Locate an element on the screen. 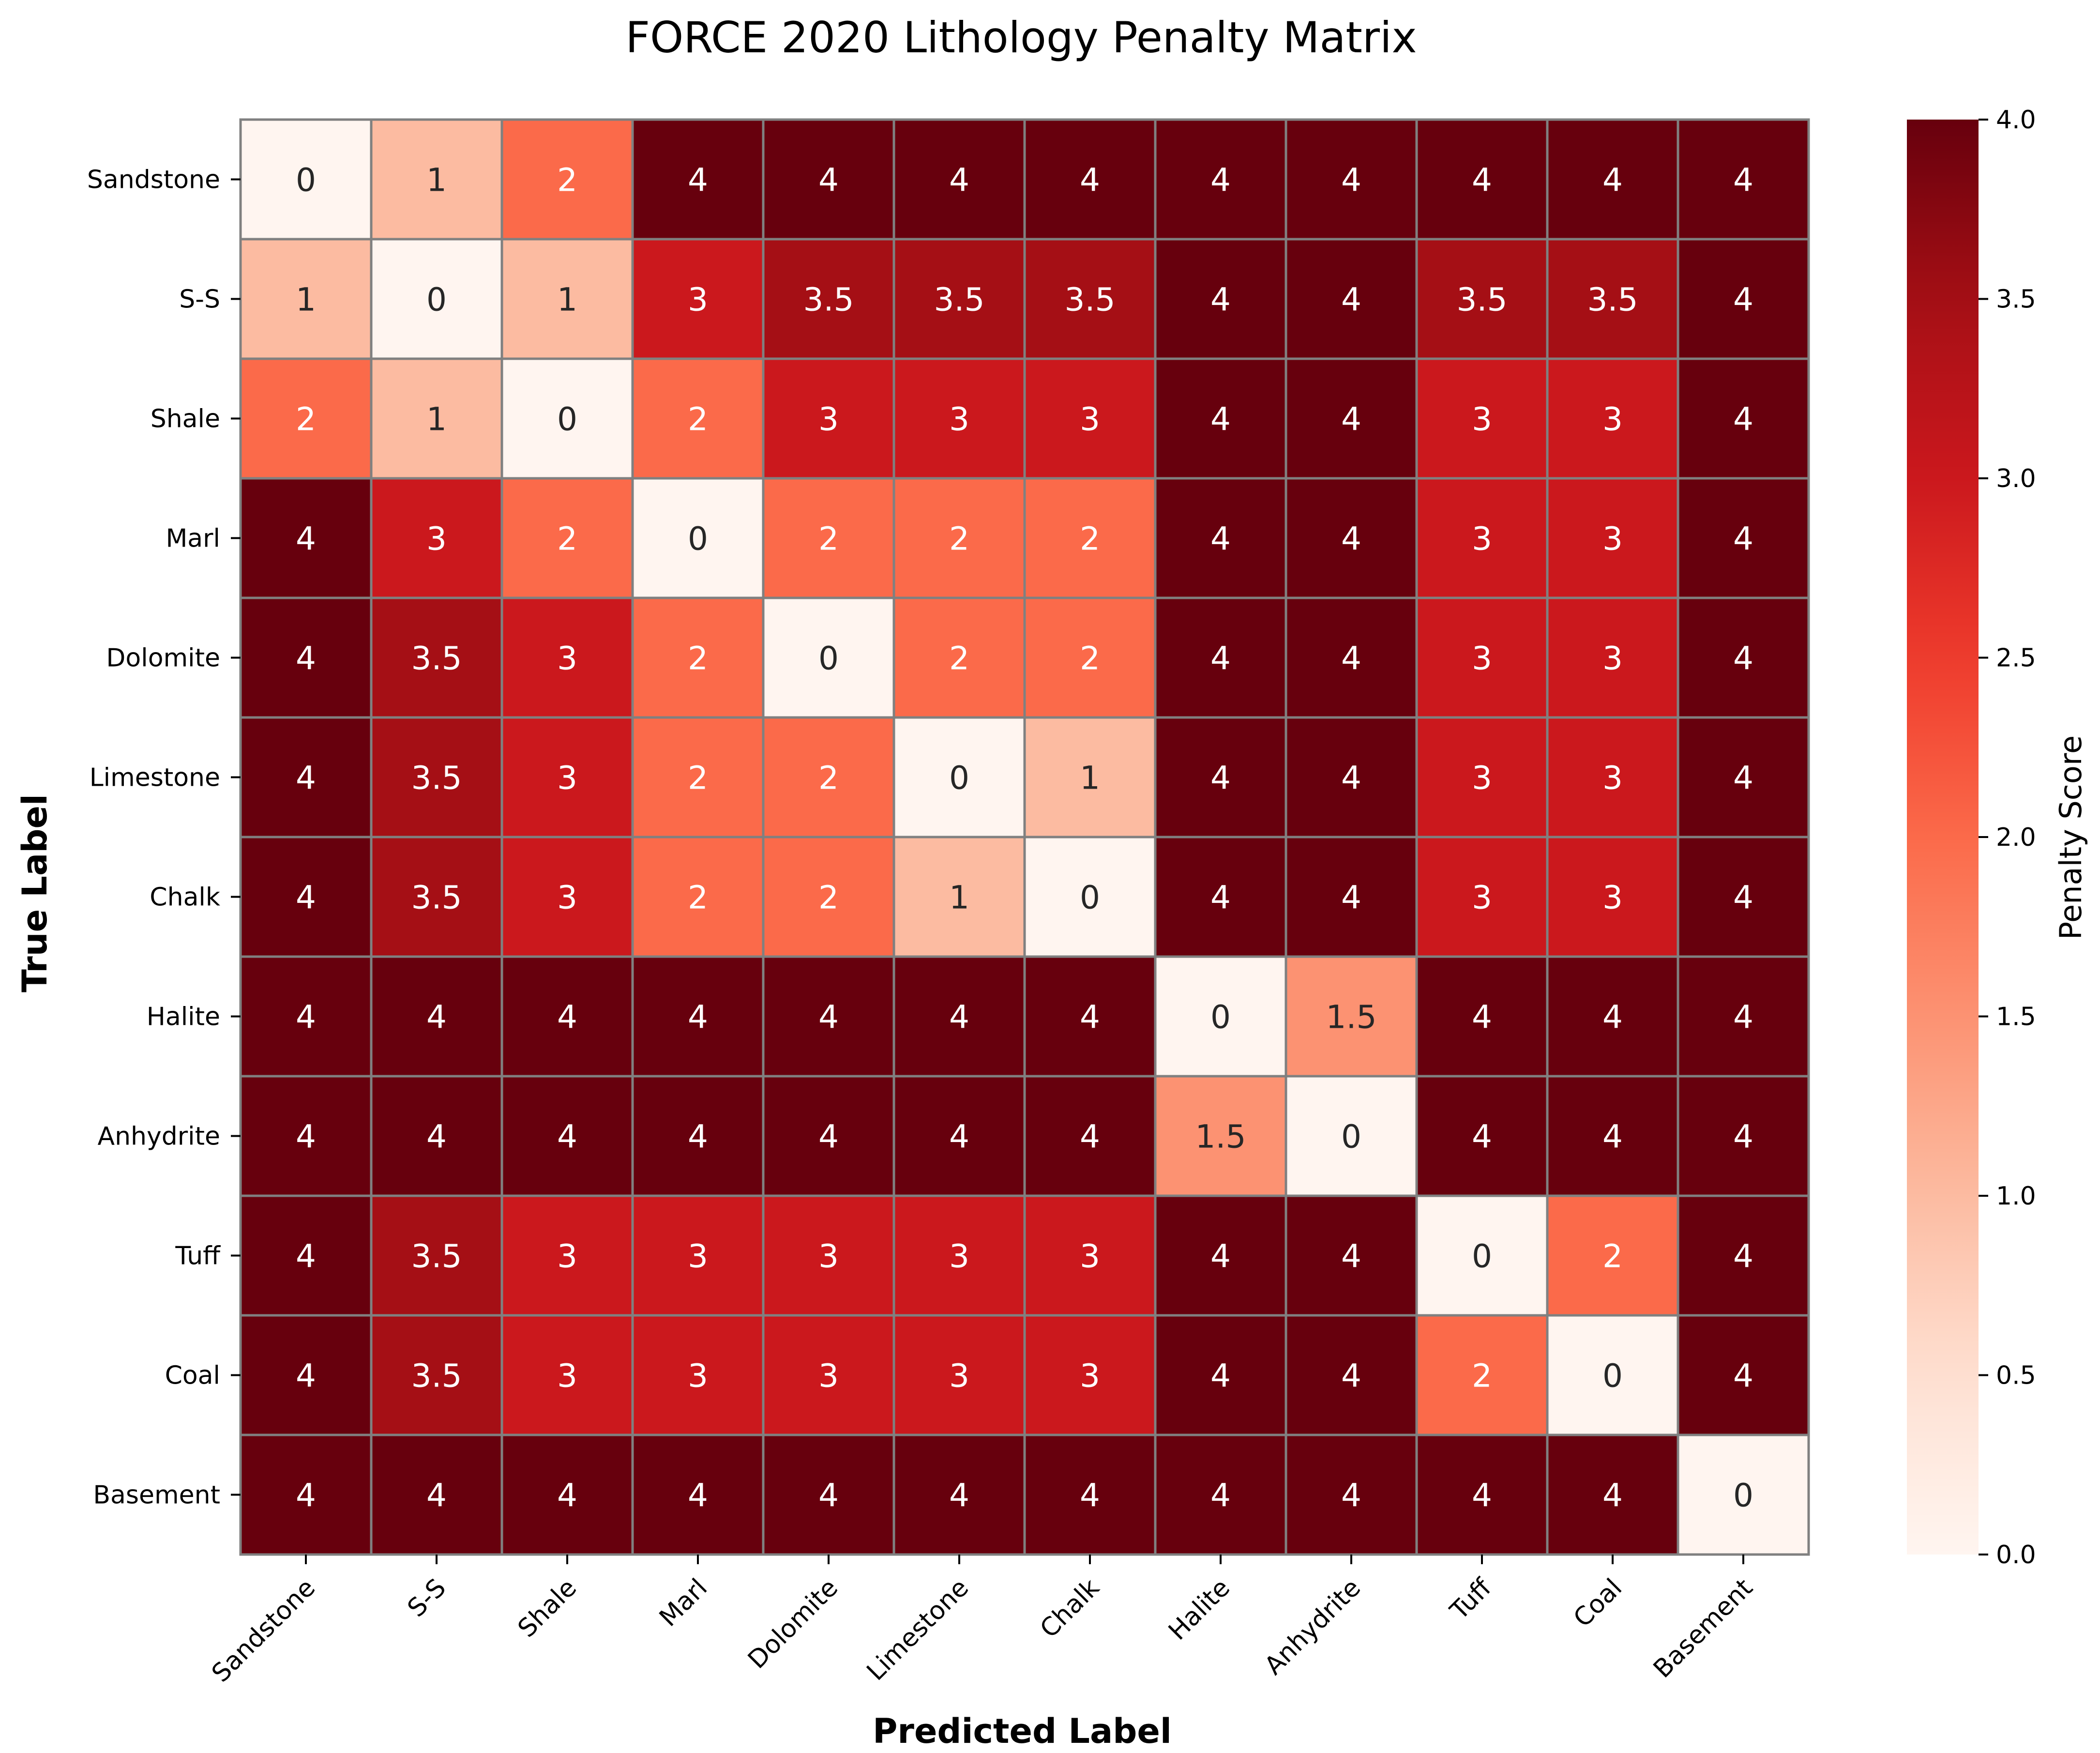 The height and width of the screenshot is (1753, 2100). cell-value-label-r2-c9: 3 is located at coordinates (1482, 419).